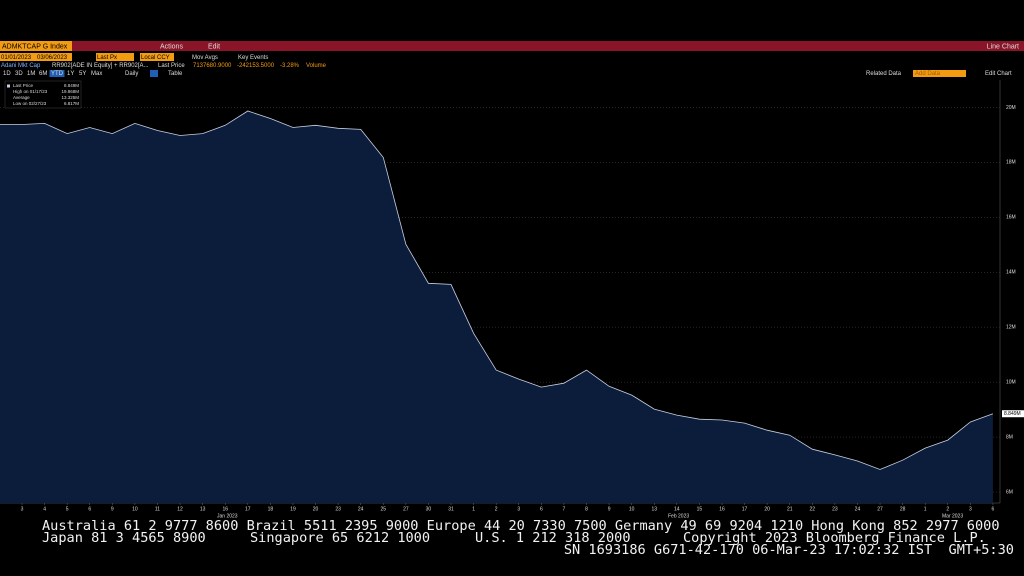 Image resolution: width=1024 pixels, height=576 pixels. Describe the element at coordinates (564, 509) in the screenshot. I see `x-tick-label: 7` at that location.